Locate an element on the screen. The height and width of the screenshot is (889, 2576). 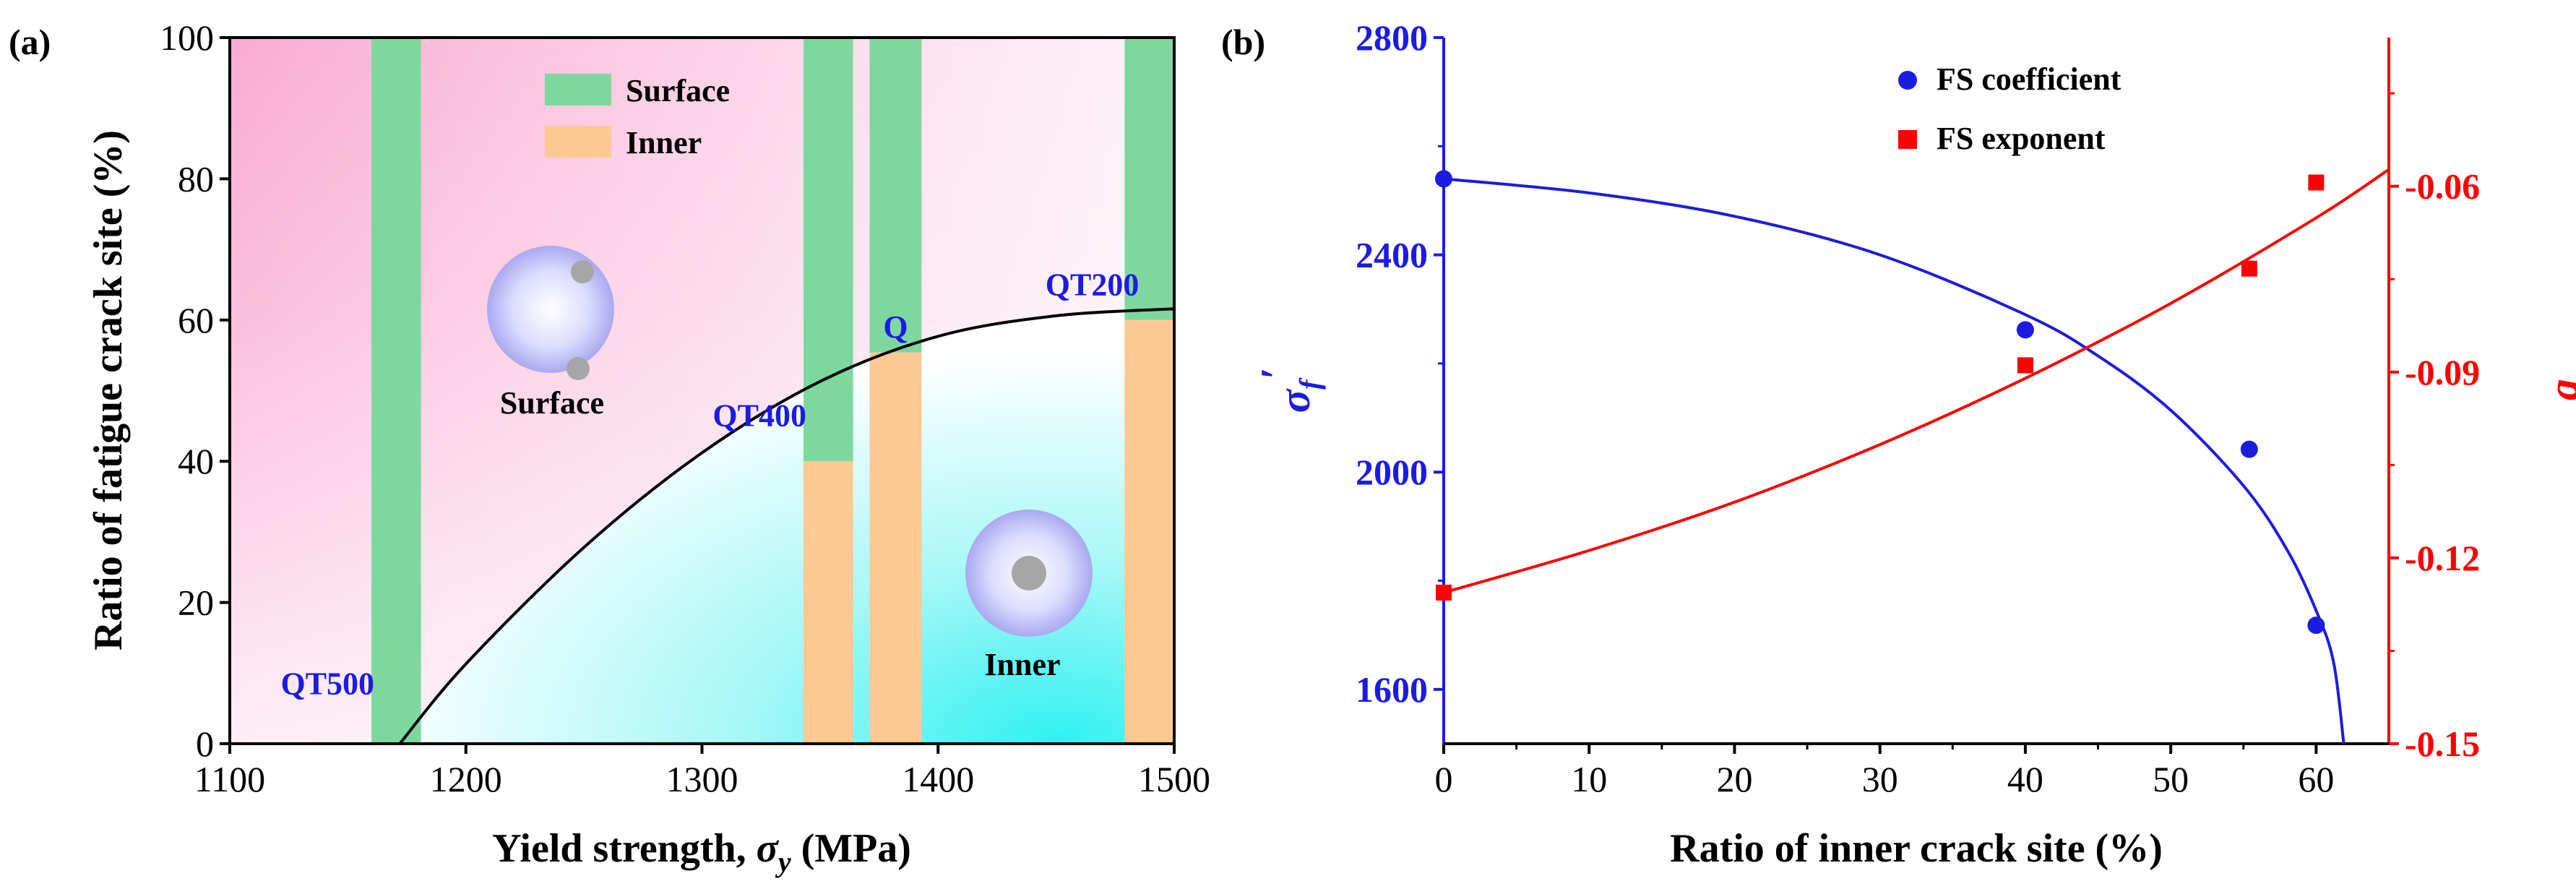
legend-fs-coefficient-marker is located at coordinates (1907, 80).